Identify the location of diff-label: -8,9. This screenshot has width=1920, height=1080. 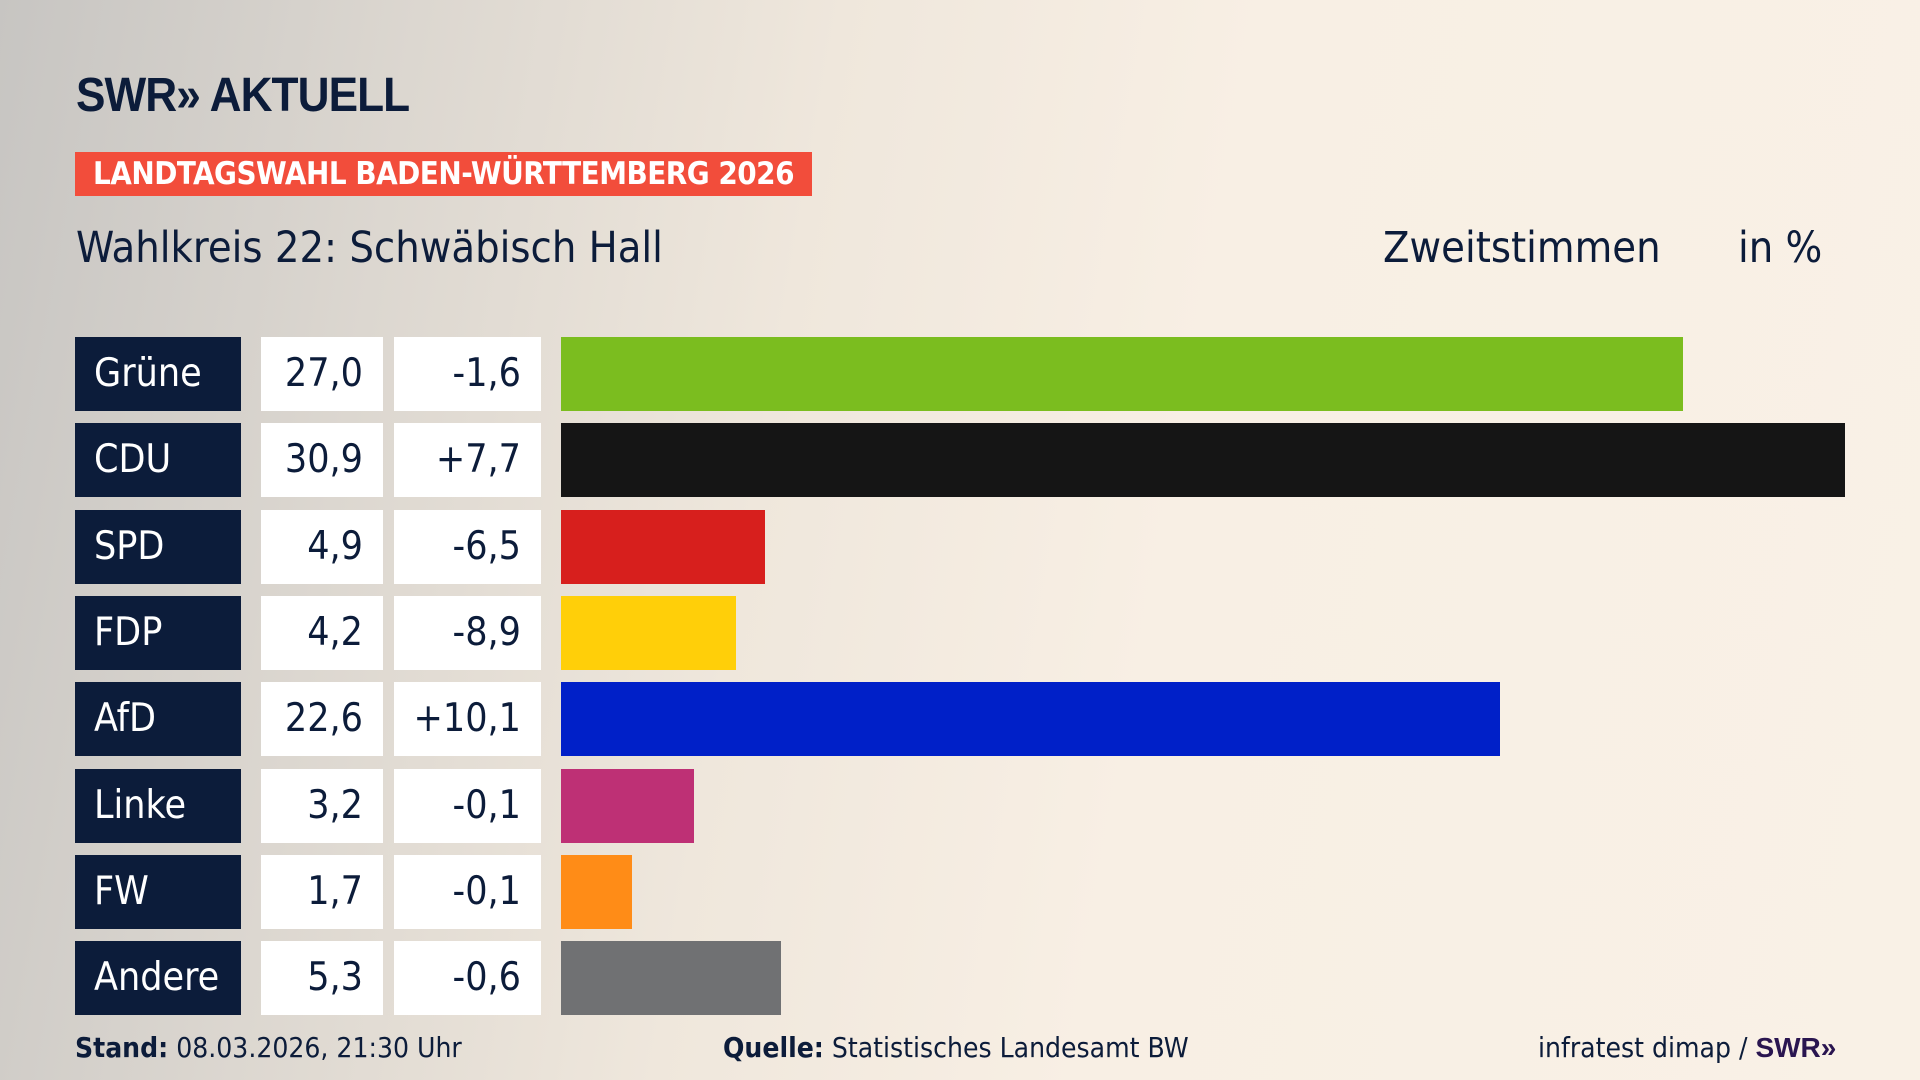
(467, 632).